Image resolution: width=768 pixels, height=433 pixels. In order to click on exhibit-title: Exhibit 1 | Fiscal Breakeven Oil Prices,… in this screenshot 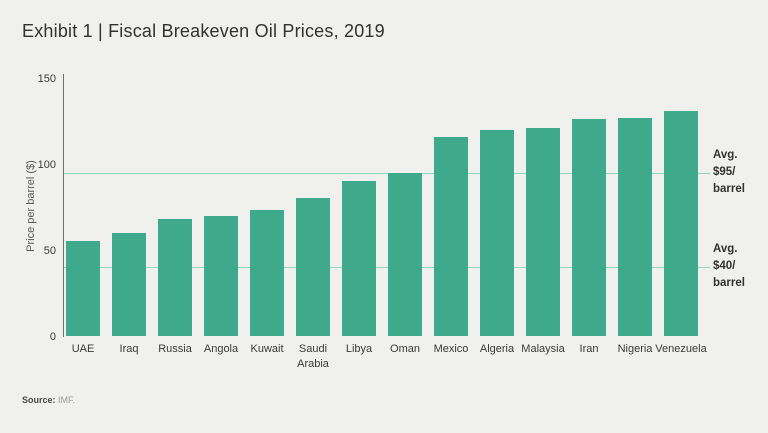, I will do `click(203, 31)`.